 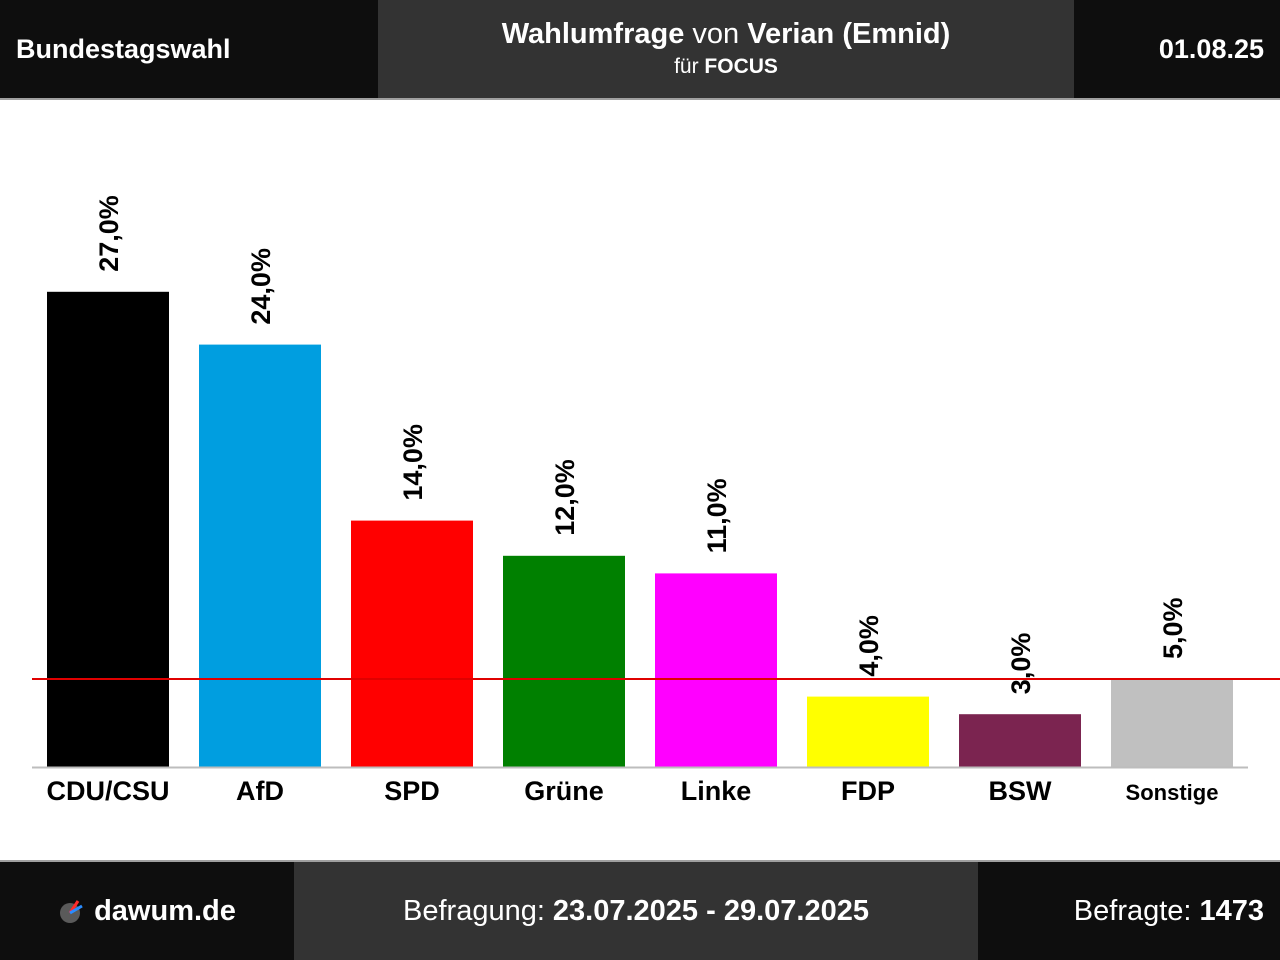 What do you see at coordinates (412, 643) in the screenshot?
I see `bar-spd` at bounding box center [412, 643].